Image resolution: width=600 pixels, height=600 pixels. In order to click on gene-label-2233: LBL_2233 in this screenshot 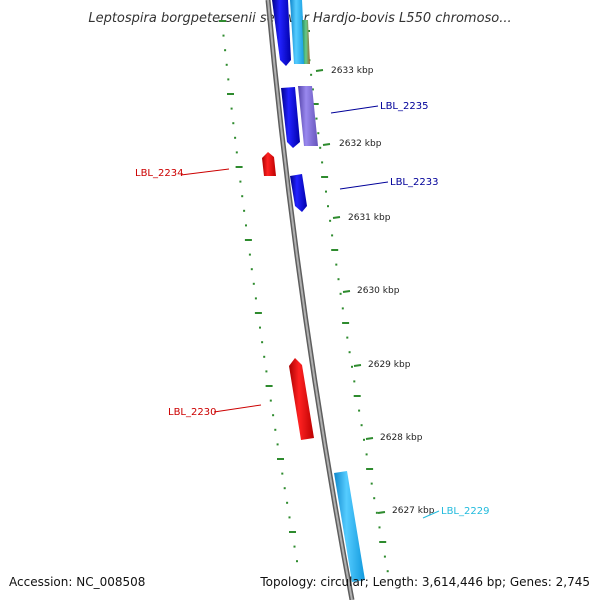, I will do `click(414, 182)`.